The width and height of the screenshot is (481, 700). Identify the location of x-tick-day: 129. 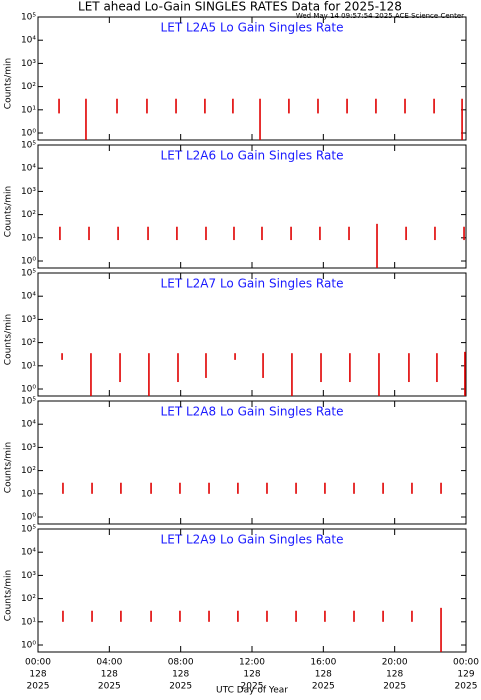
(465, 675).